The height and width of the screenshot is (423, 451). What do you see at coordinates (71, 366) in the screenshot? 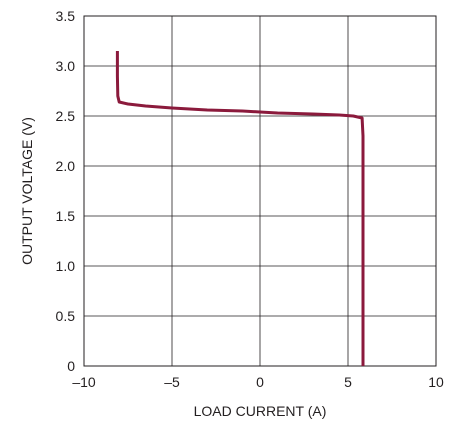
I see `y-tick-label: 0` at bounding box center [71, 366].